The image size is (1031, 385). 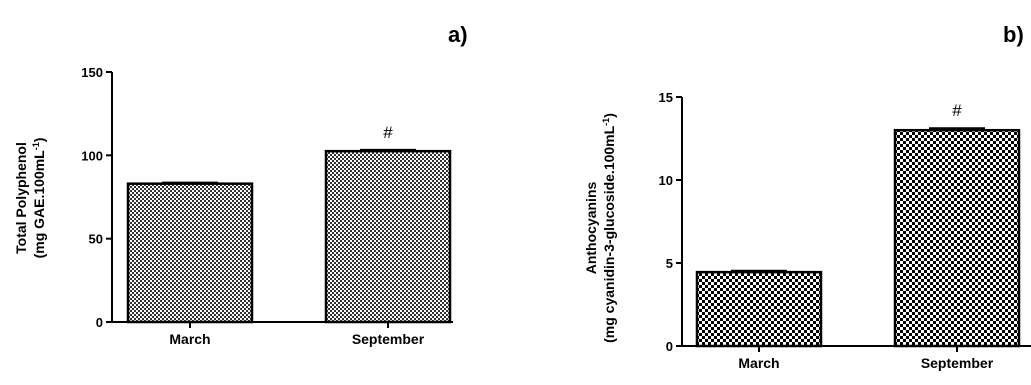 I want to click on panel-a-bar-september, so click(x=388, y=236).